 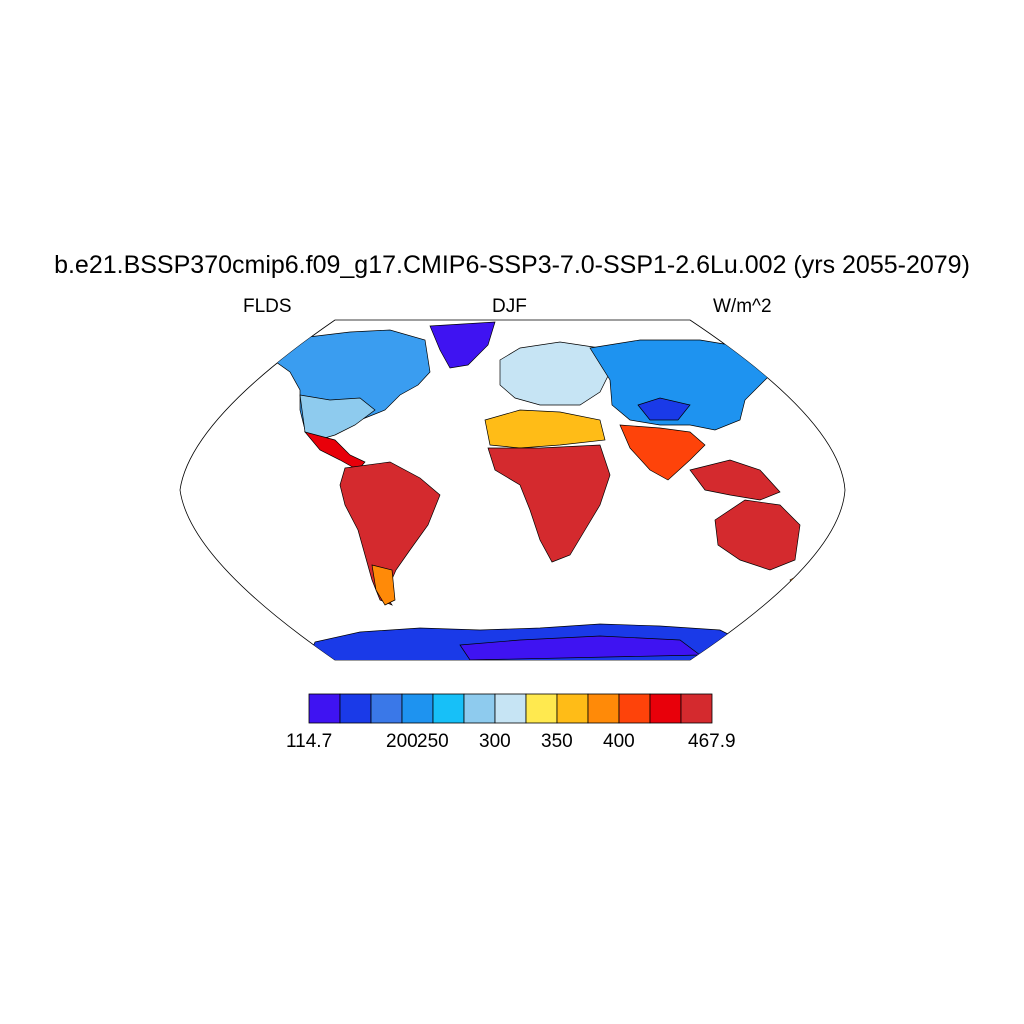 I want to click on season-label: DJF, so click(x=509, y=306).